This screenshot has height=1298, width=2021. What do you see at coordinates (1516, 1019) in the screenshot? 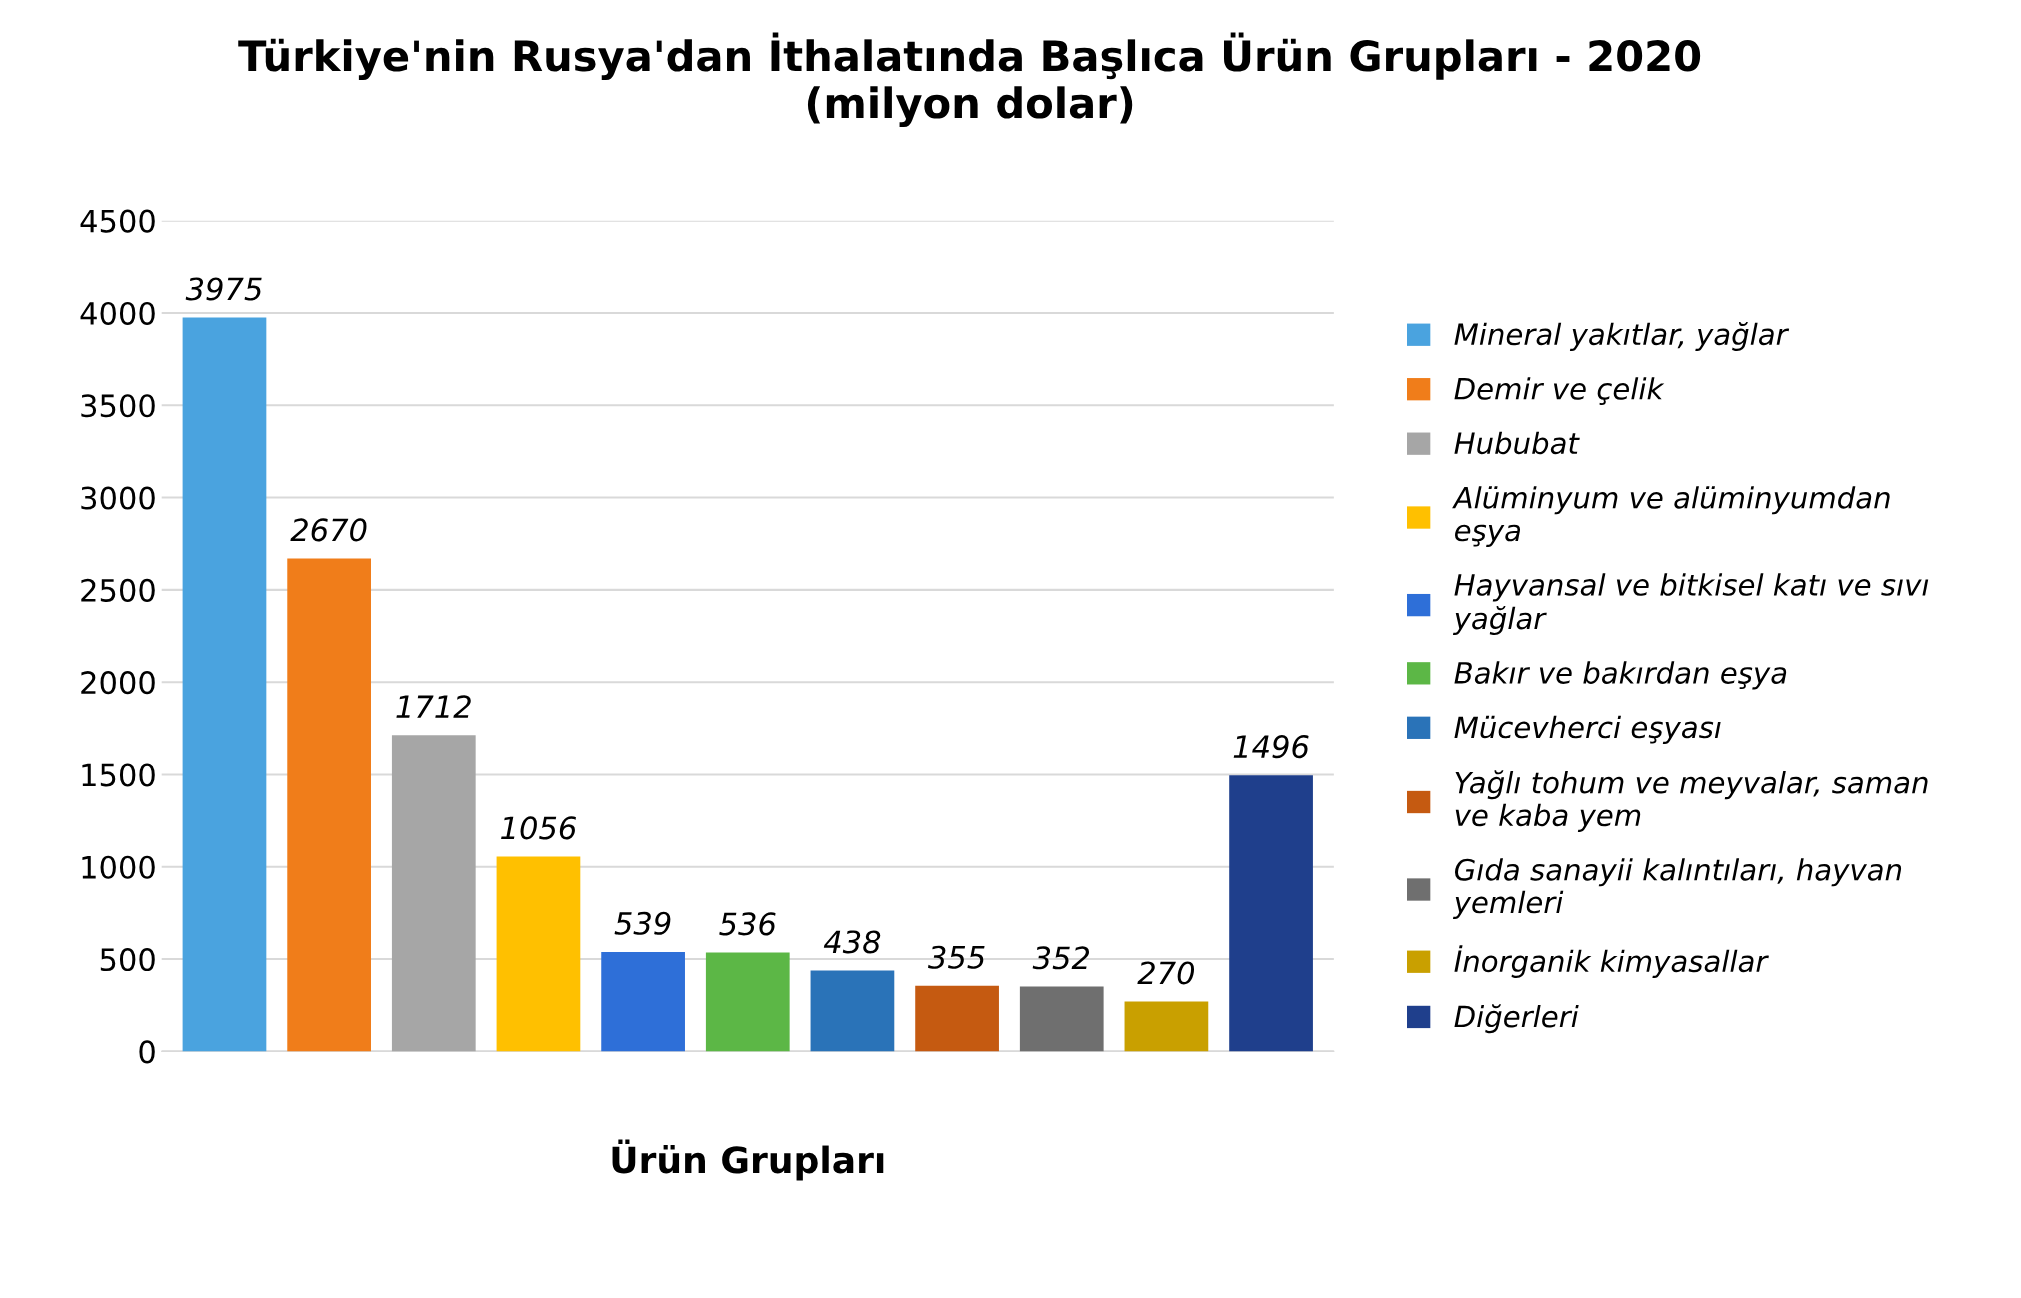
I see `legend-label: Diğerleri` at bounding box center [1516, 1019].